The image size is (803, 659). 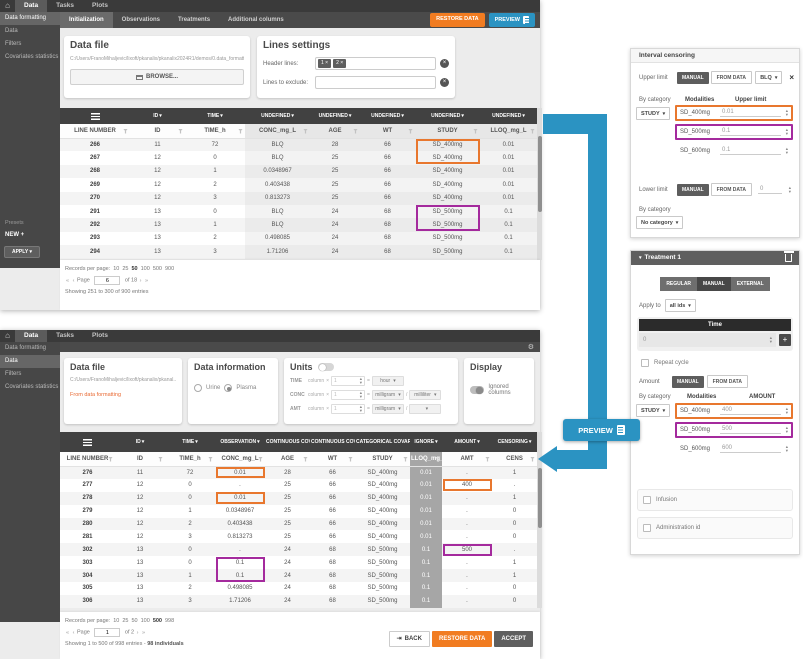 I want to click on table-scrollbar, so click(x=539, y=184).